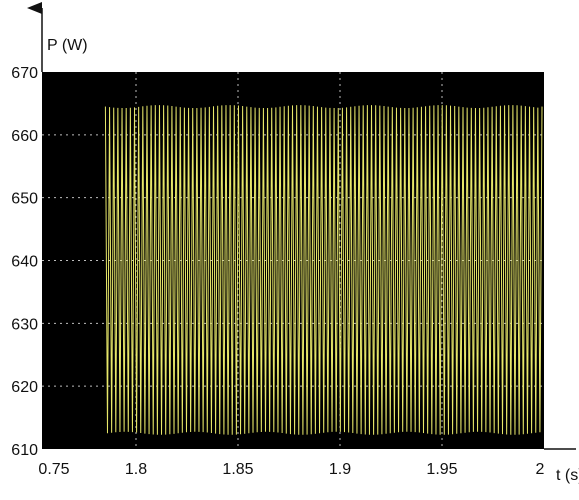 Image resolution: width=579 pixels, height=500 pixels. Describe the element at coordinates (24, 450) in the screenshot. I see `y-tick-label: 610` at that location.